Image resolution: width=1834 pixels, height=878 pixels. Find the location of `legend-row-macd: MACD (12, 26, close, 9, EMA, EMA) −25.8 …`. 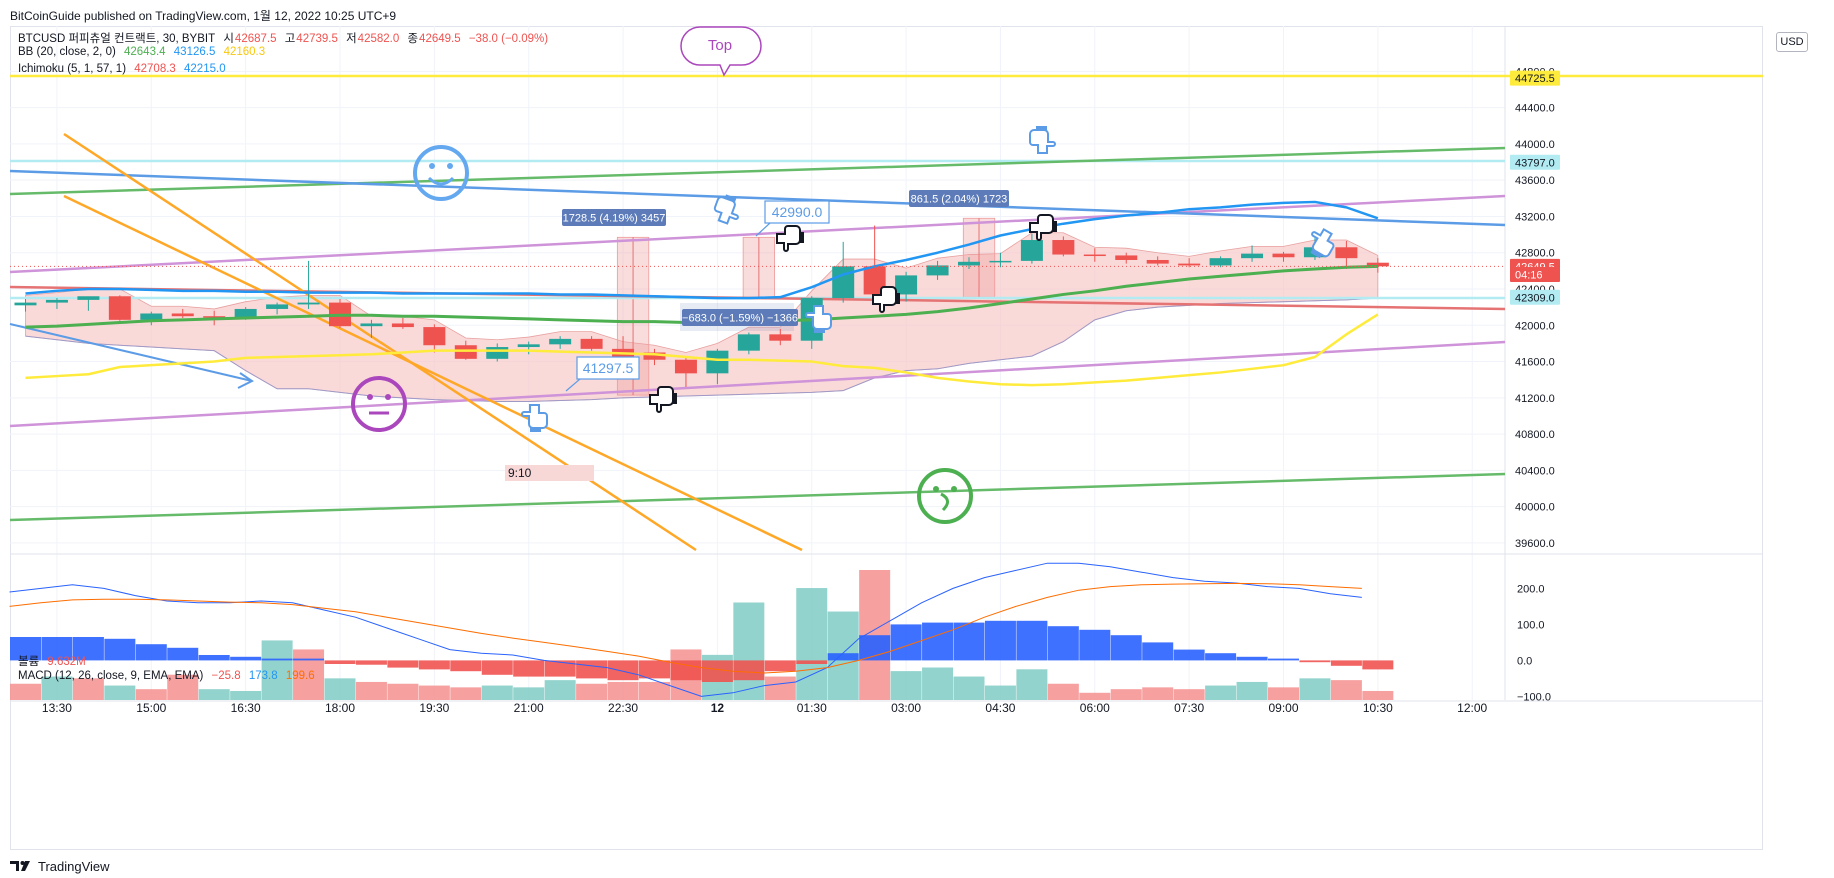

legend-row-macd: MACD (12, 26, close, 9, EMA, EMA) −25.8 … is located at coordinates (169, 676).